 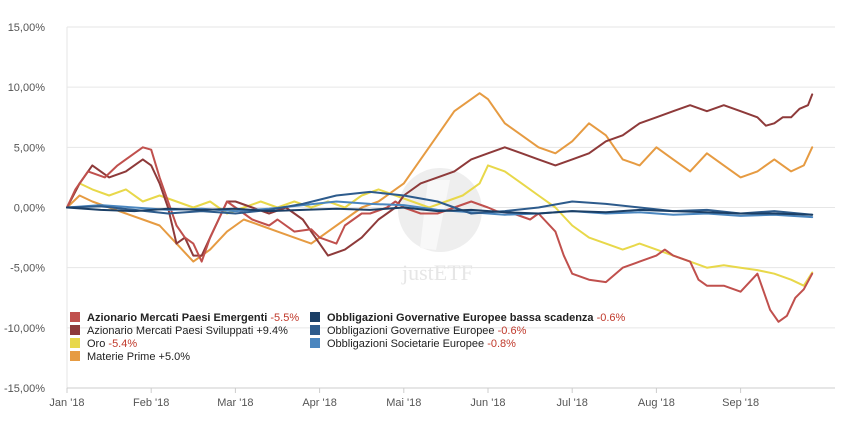 What do you see at coordinates (66, 403) in the screenshot?
I see `x-tick-label: Jan '18` at bounding box center [66, 403].